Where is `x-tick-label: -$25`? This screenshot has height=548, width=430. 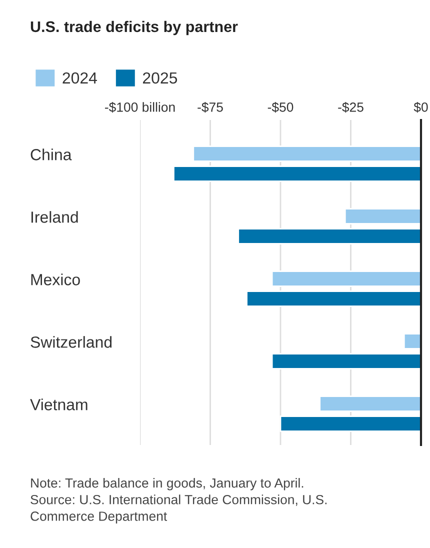 x-tick-label: -$25 is located at coordinates (351, 107).